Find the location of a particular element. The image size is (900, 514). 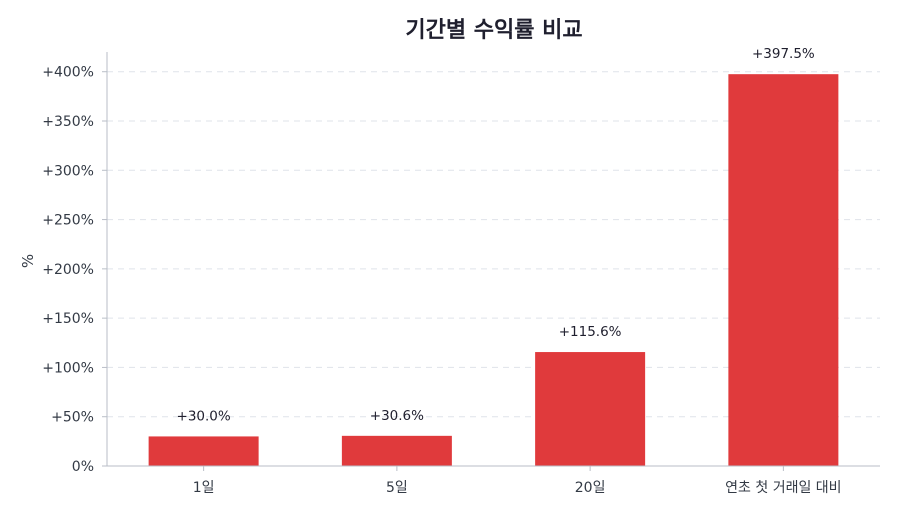

chart-title: 기간별 수익률 비교 is located at coordinates (493, 30).